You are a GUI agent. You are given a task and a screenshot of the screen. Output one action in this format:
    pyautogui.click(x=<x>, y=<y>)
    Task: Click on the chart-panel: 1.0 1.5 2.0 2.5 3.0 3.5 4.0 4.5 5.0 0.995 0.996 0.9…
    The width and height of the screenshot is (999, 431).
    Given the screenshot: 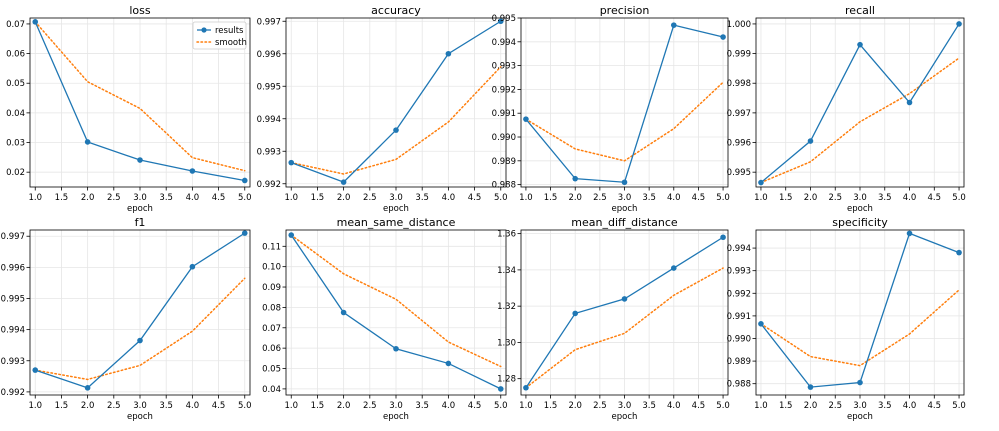 What is the action you would take?
    pyautogui.click(x=846, y=109)
    